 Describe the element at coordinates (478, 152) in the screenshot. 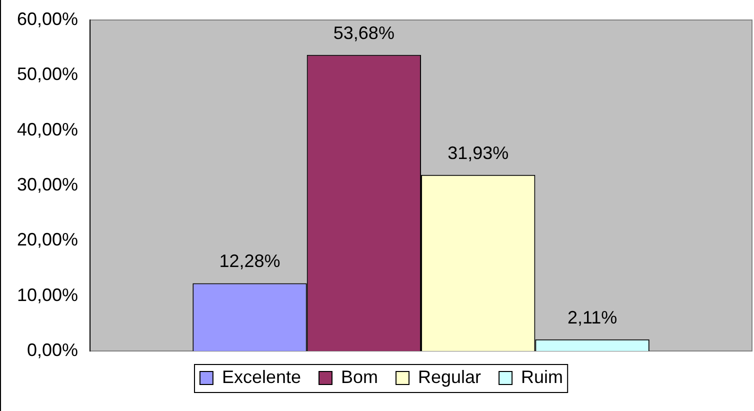

I see `data-label: 31,93%` at that location.